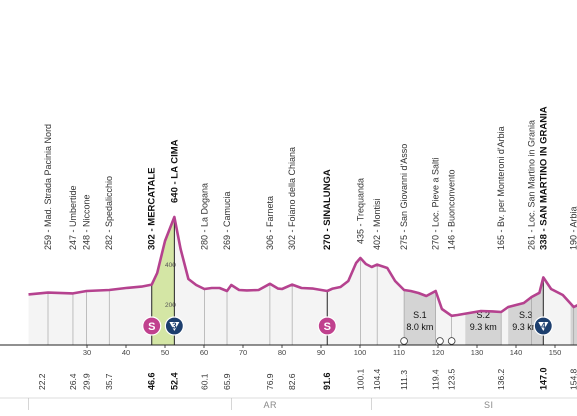 This screenshot has width=577, height=416. I want to click on distance-value: 65.9, so click(227, 381).